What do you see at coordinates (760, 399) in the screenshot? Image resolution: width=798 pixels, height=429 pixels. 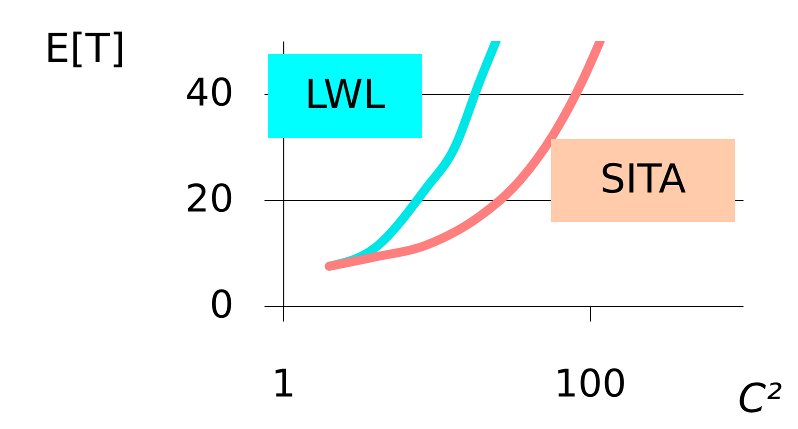 I see `x-axis-title: C²` at bounding box center [760, 399].